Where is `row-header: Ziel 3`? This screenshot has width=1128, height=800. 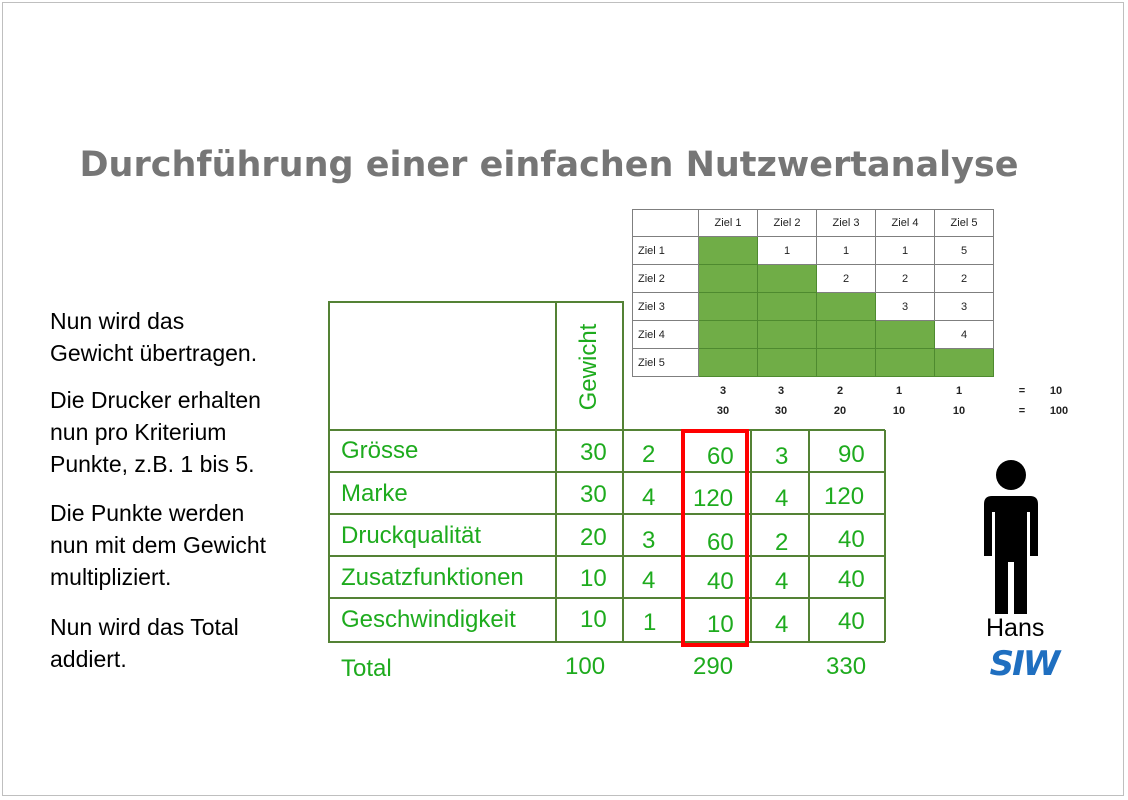 row-header: Ziel 3 is located at coordinates (665, 306).